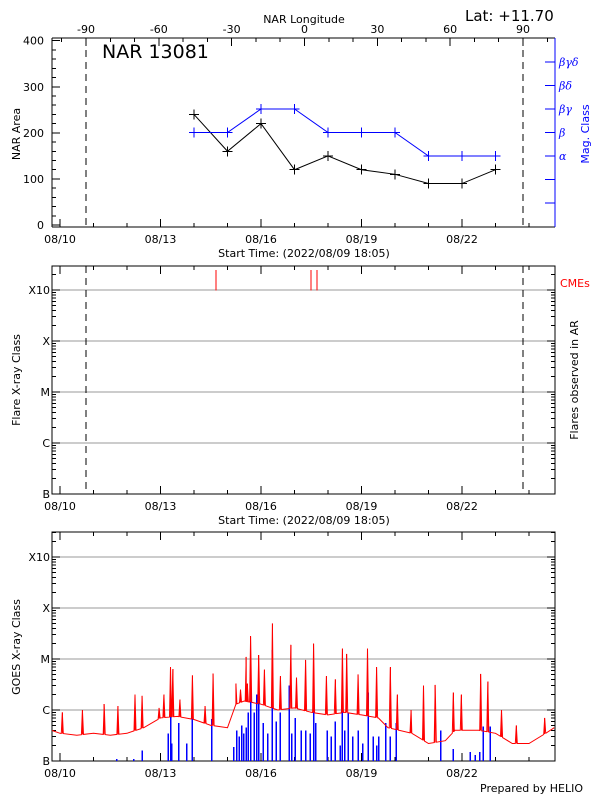  Describe the element at coordinates (33, 179) in the screenshot. I see `area-tick-label: 100` at that location.